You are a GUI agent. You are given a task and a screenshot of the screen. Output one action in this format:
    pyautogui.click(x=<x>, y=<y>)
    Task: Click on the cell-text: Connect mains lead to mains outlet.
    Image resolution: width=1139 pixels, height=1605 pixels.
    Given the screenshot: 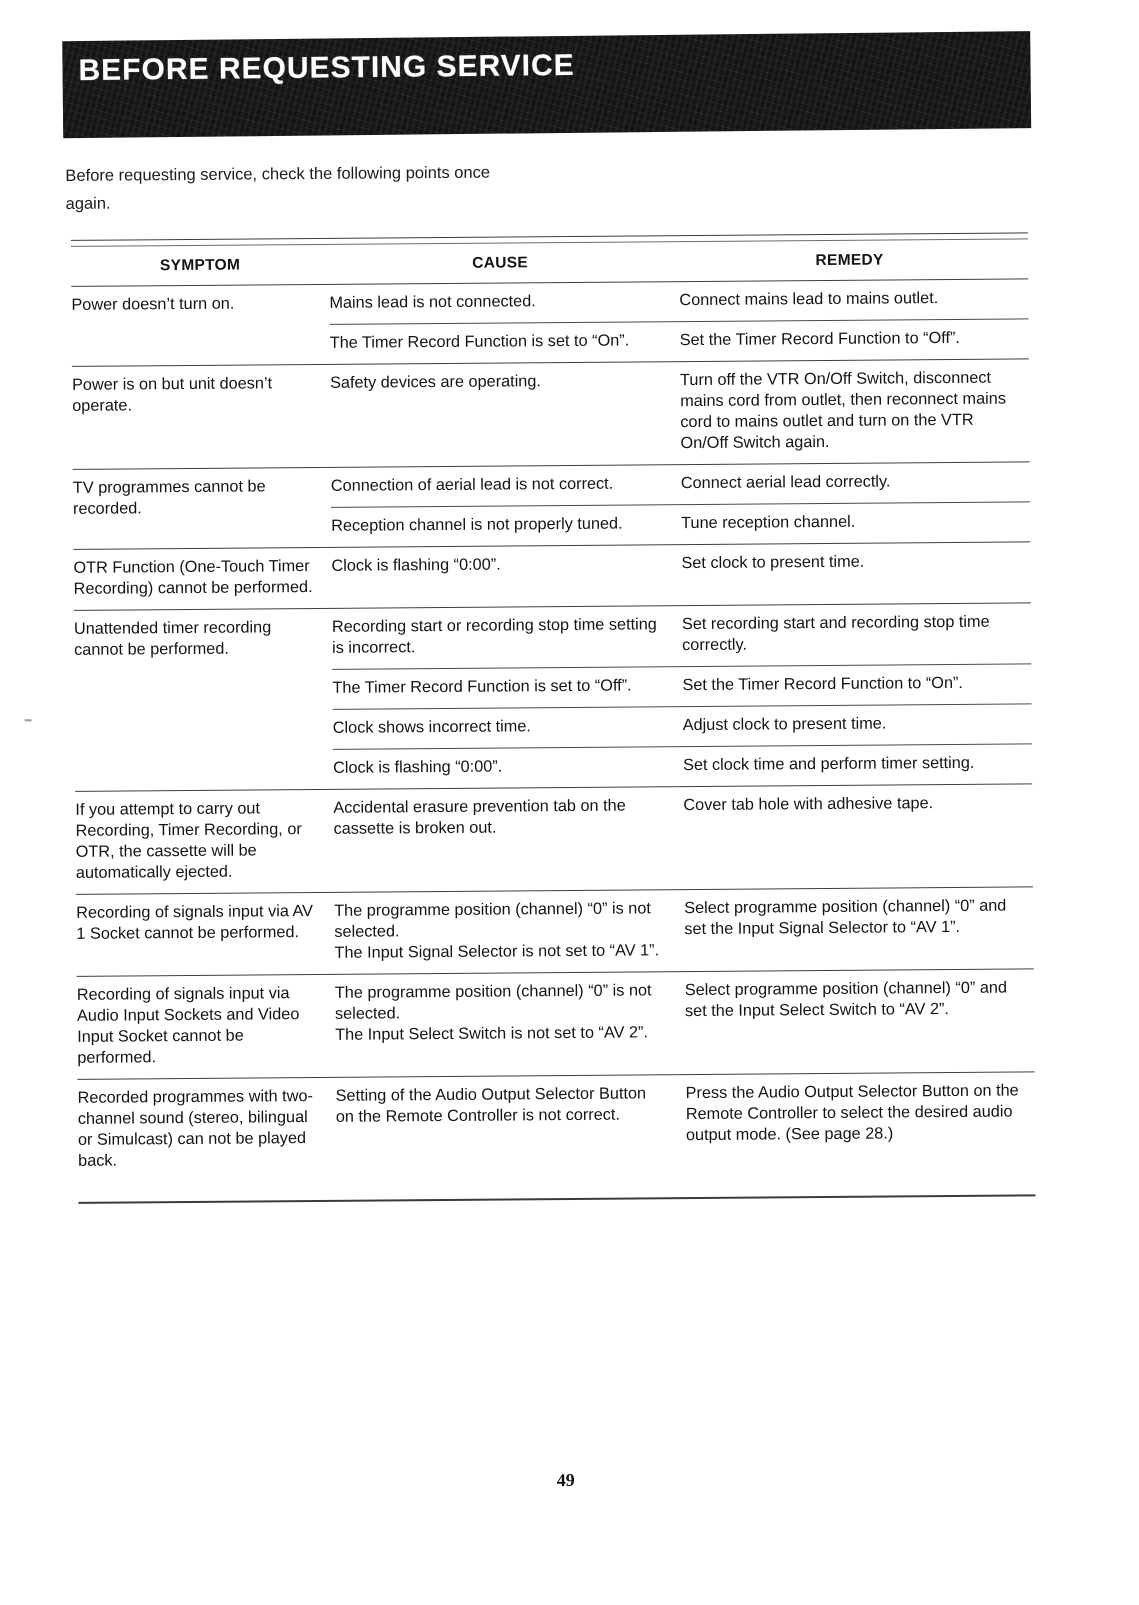 What is the action you would take?
    pyautogui.click(x=809, y=299)
    